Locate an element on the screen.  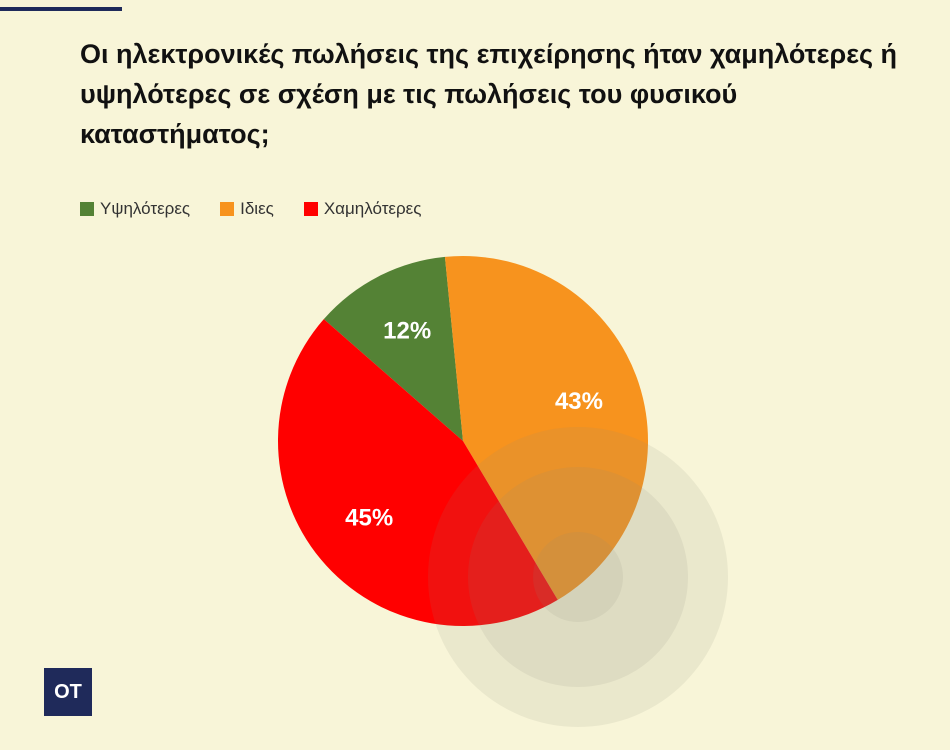
logo: OT is located at coordinates (68, 692).